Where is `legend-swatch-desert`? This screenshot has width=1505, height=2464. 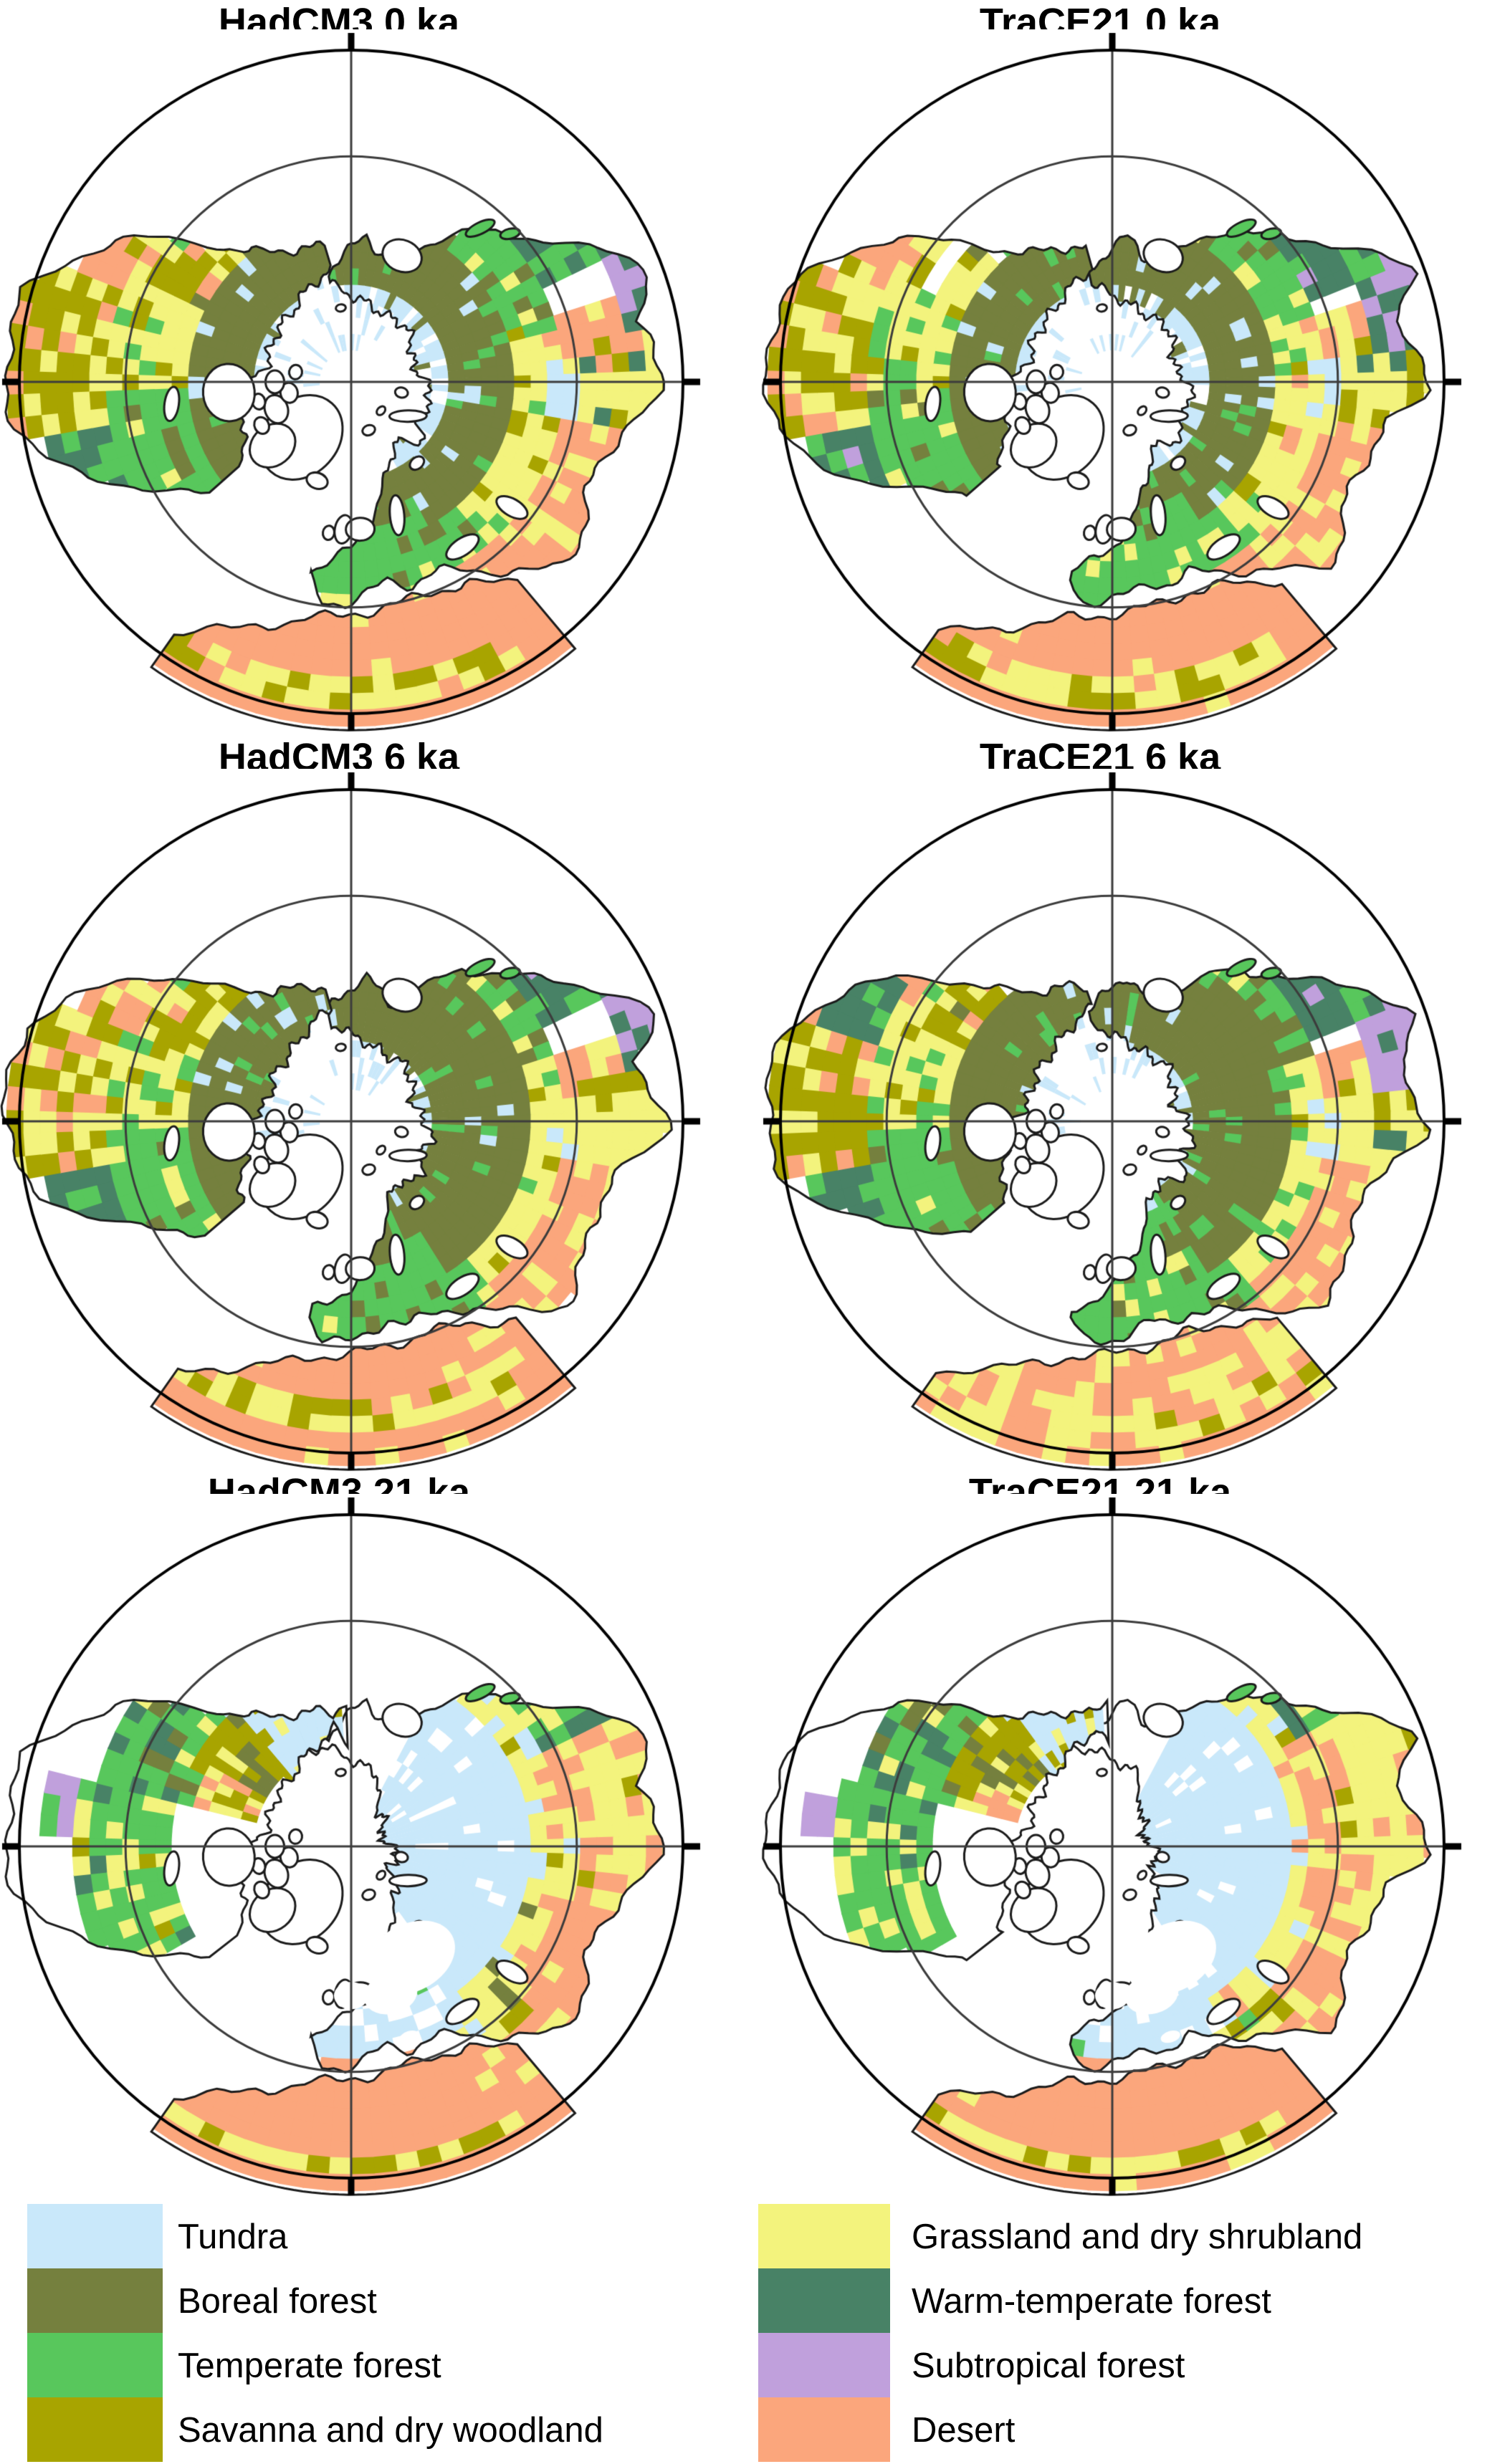 legend-swatch-desert is located at coordinates (824, 2430).